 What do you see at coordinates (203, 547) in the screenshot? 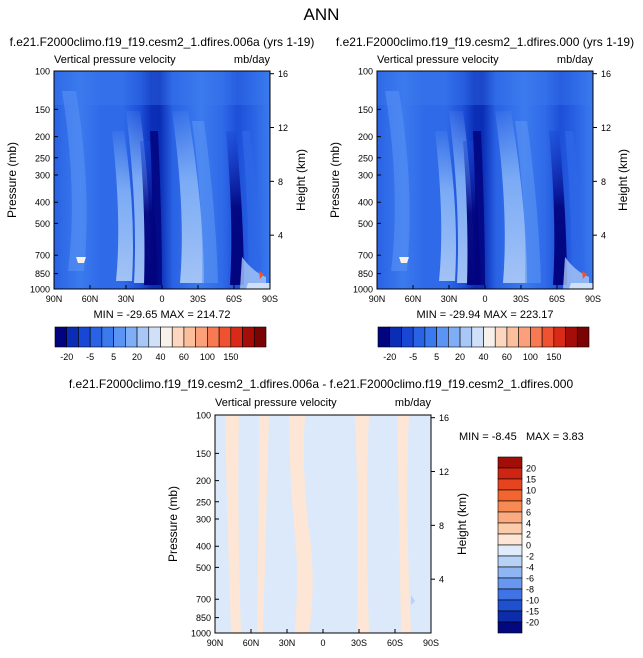
I see `panel-3-y-tick-label: 400` at bounding box center [203, 547].